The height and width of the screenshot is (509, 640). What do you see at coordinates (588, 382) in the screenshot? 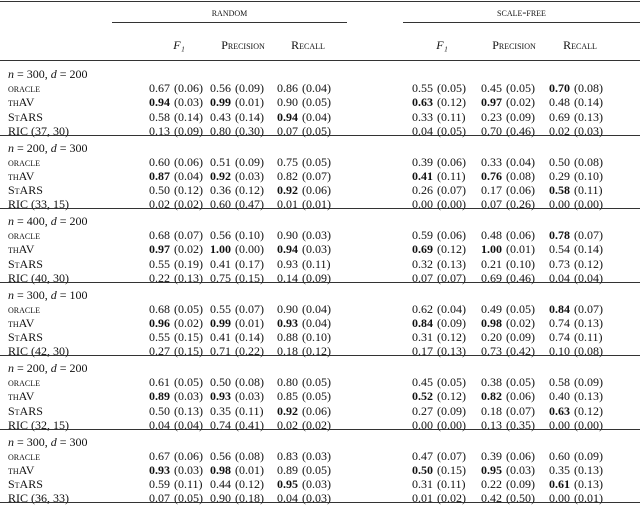
I see `cell-sd: (0.09)` at bounding box center [588, 382].